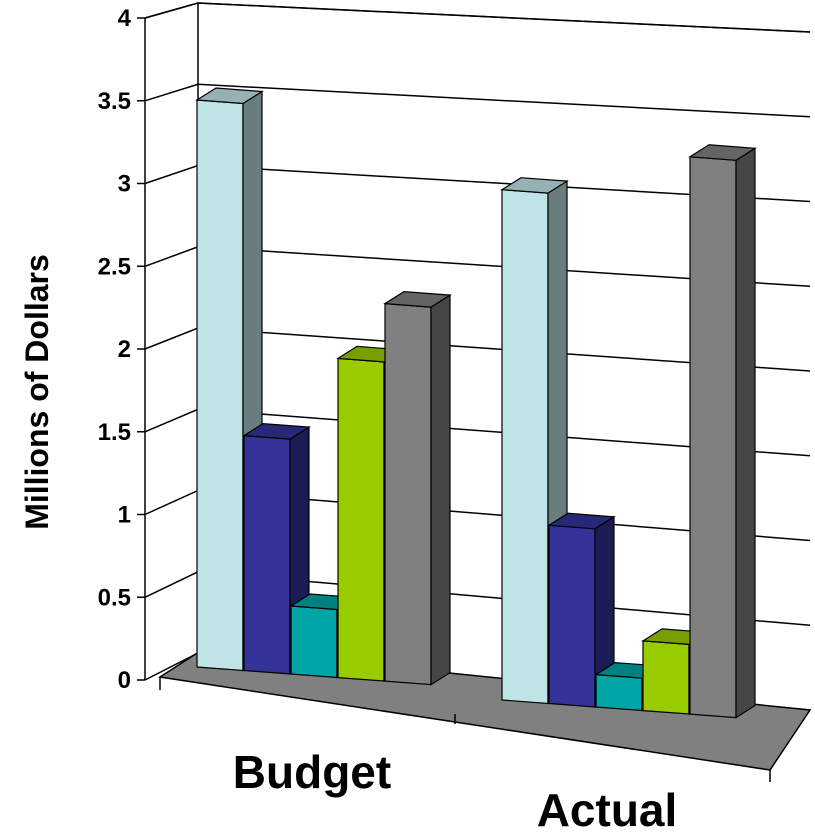 Image resolution: width=815 pixels, height=835 pixels. Describe the element at coordinates (114, 432) in the screenshot. I see `y-tick-label: 1.5` at that location.